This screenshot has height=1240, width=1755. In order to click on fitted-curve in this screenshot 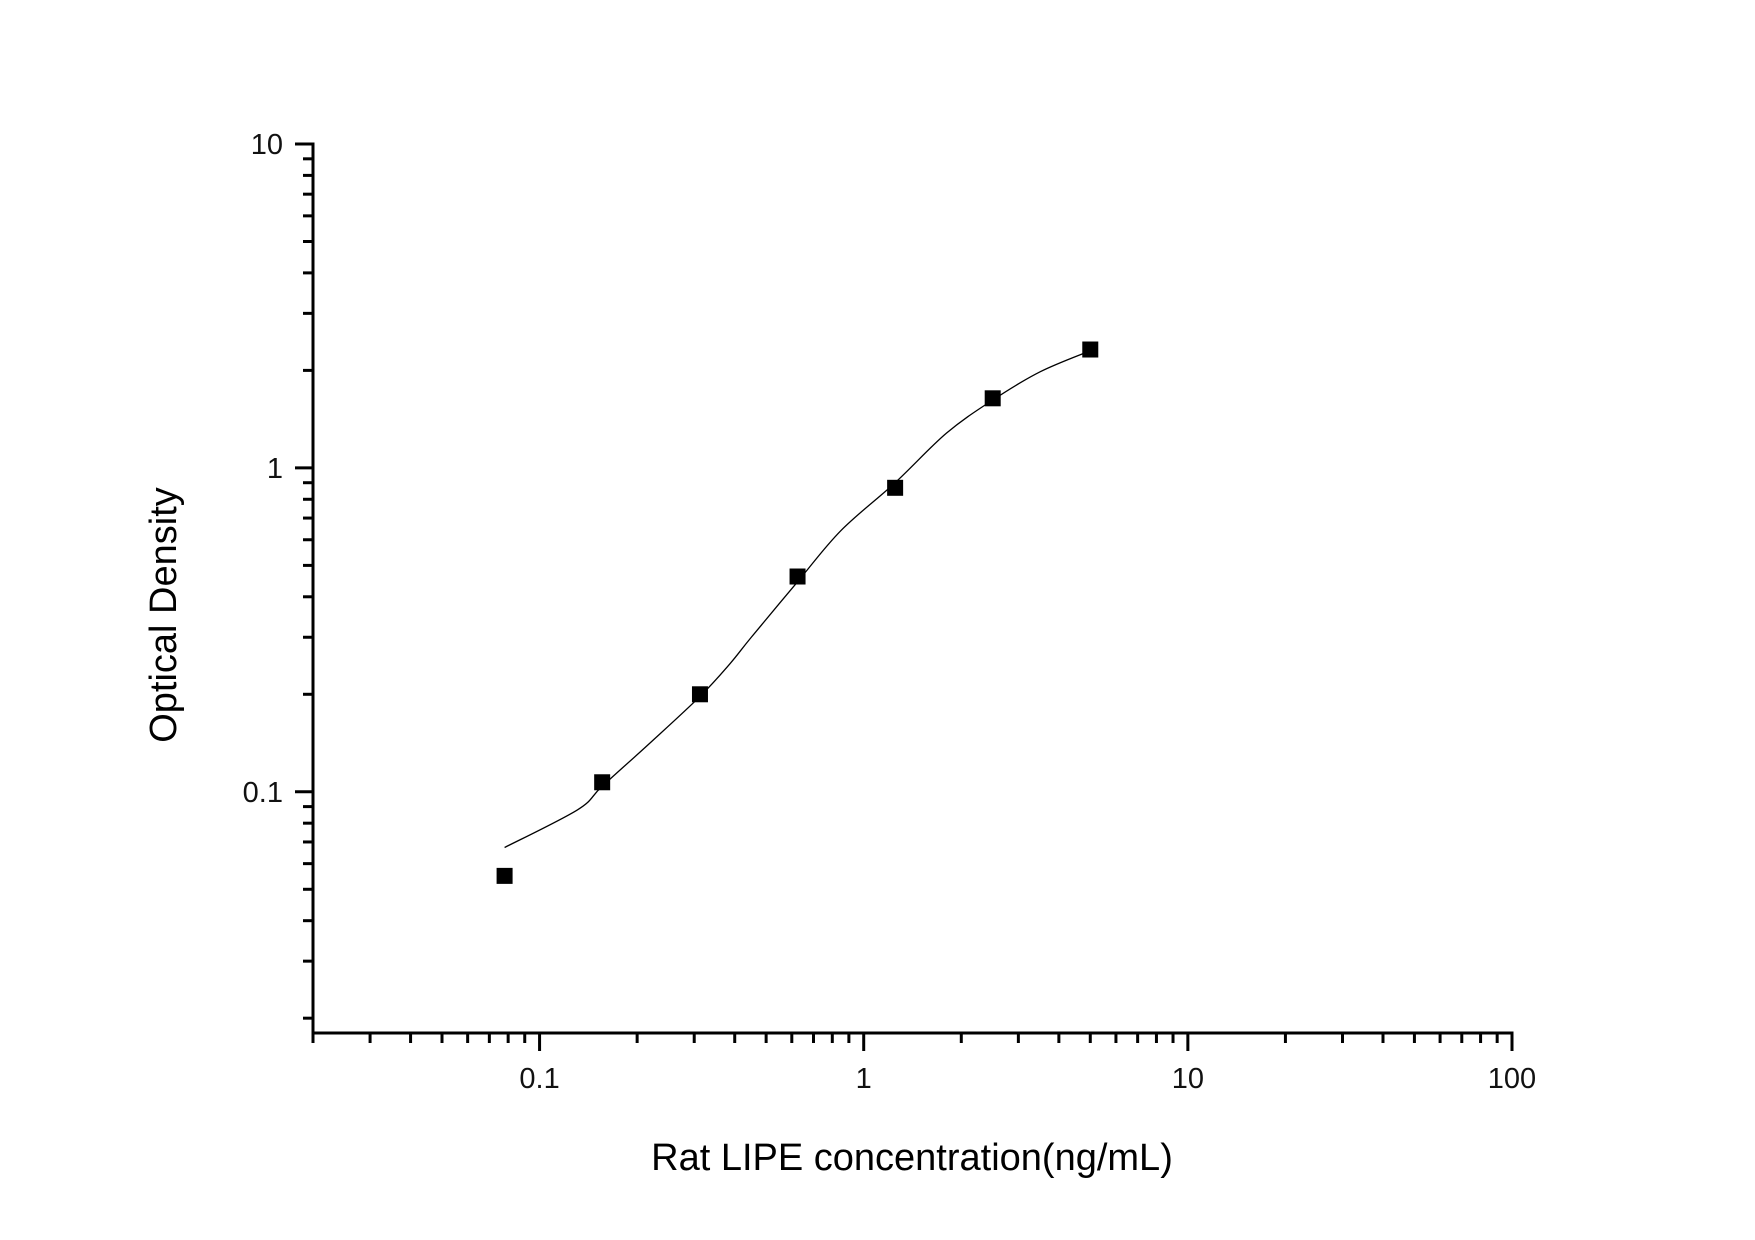, I will do `click(797, 599)`.